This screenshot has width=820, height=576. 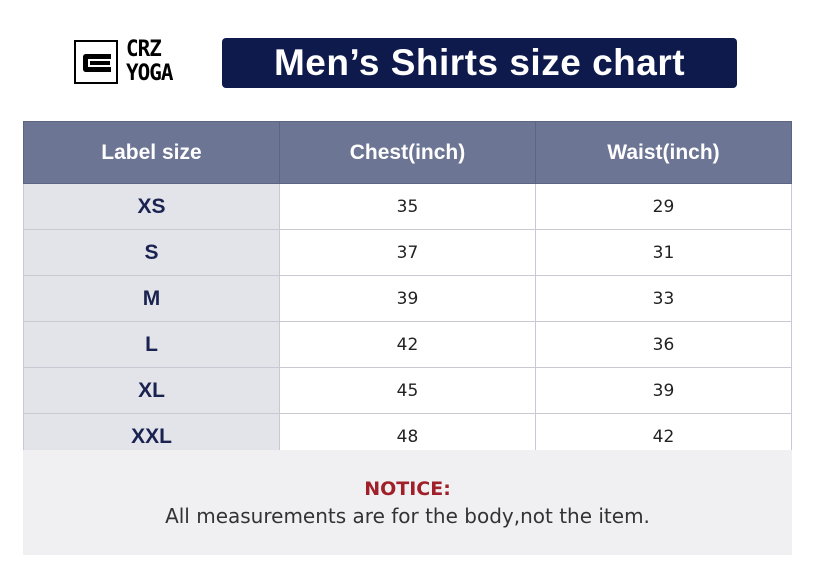 What do you see at coordinates (407, 489) in the screenshot?
I see `notice-heading: NOTICE:` at bounding box center [407, 489].